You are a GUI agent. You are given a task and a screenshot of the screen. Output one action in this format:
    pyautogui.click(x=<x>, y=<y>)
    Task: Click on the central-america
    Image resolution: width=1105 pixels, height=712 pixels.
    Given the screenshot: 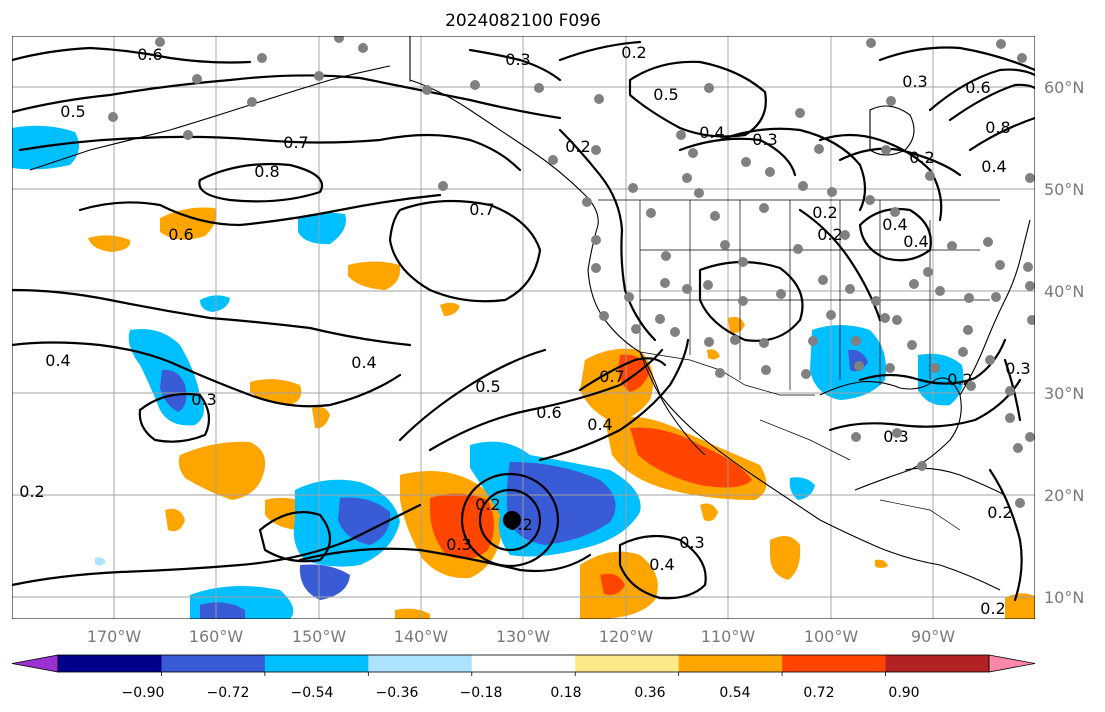 What is the action you would take?
    pyautogui.click(x=920, y=515)
    